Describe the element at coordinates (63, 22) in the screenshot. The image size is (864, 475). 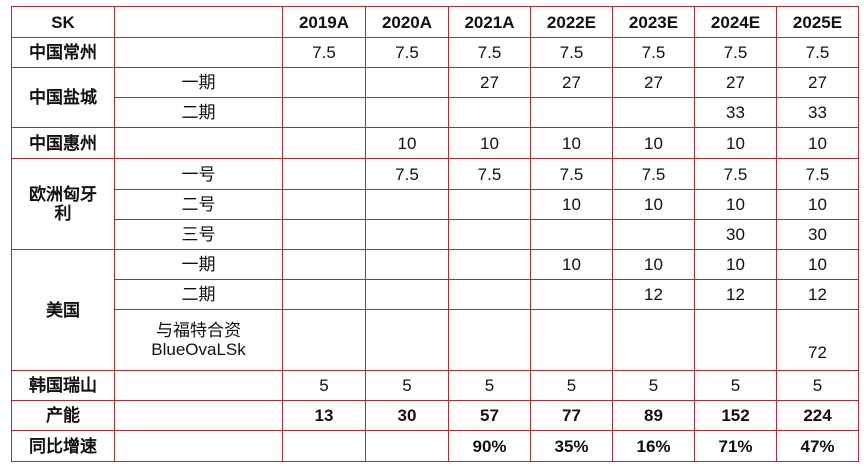
I see `company-header: SK` at that location.